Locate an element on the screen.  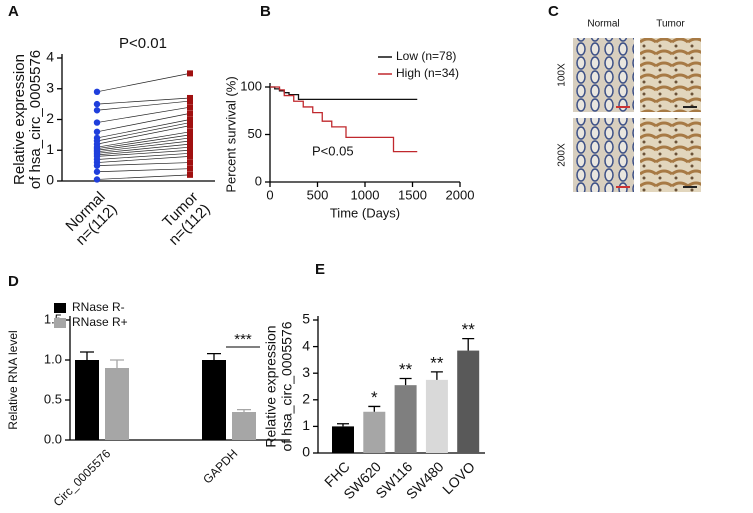
y-axis-label: Relative RNA level is located at coordinates (13, 379).